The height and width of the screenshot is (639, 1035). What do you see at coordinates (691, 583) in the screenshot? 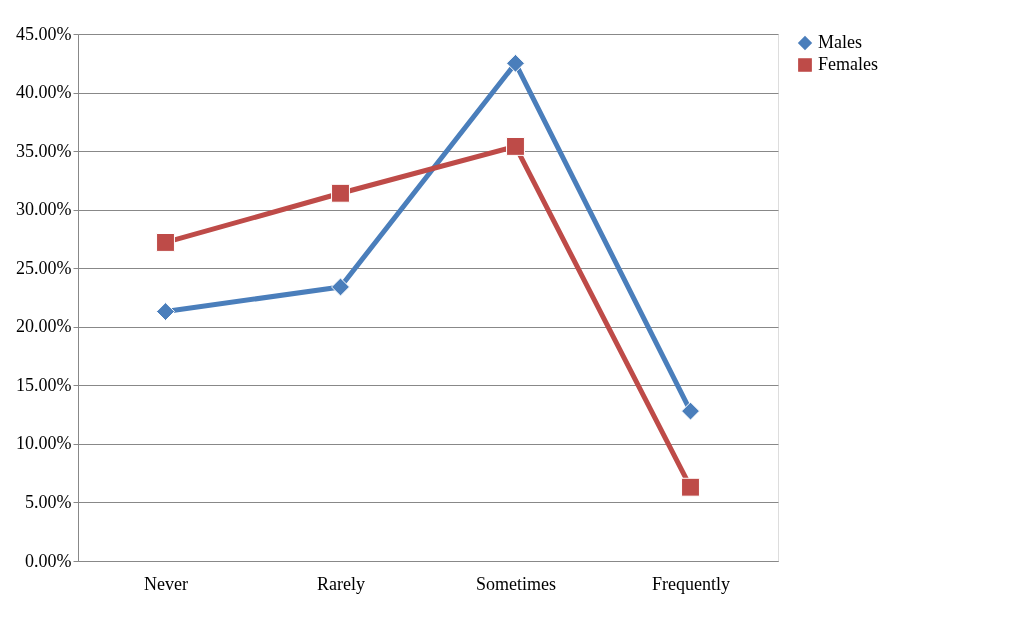
I see `x-tick-label: Frequently` at bounding box center [691, 583].